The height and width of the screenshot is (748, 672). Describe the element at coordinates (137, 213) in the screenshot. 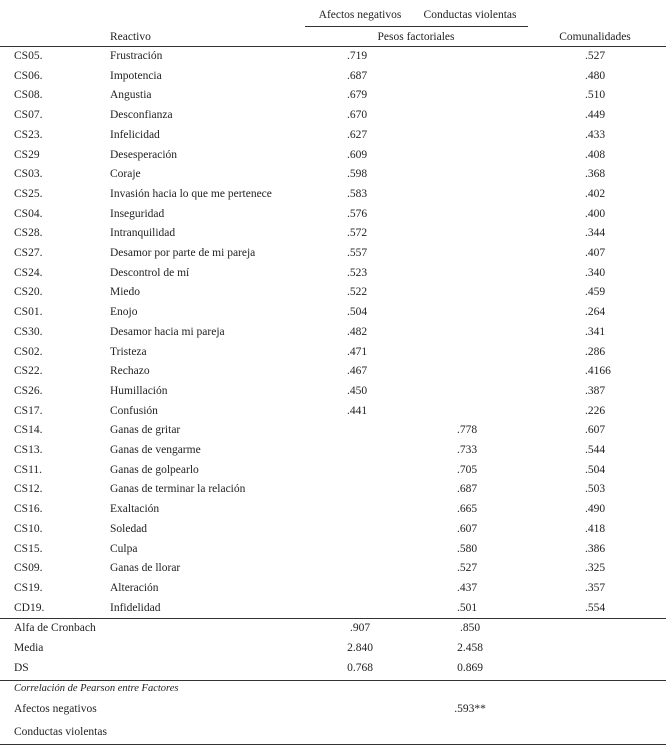

I see `item-label: Inseguridad` at that location.